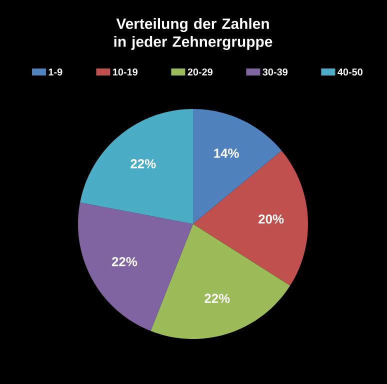  Describe the element at coordinates (200, 72) in the screenshot. I see `legend-label: 20-29` at that location.